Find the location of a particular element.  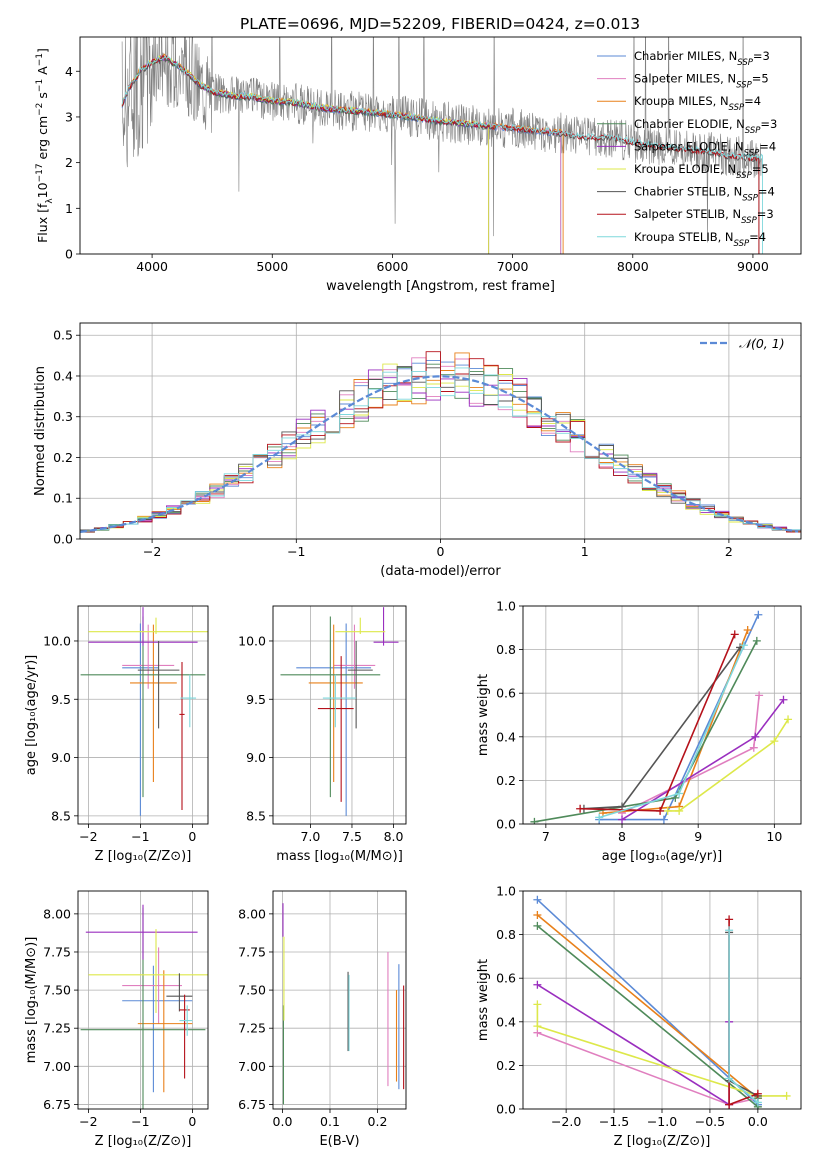

x-tick-label: −2 is located at coordinates (88, 1121).